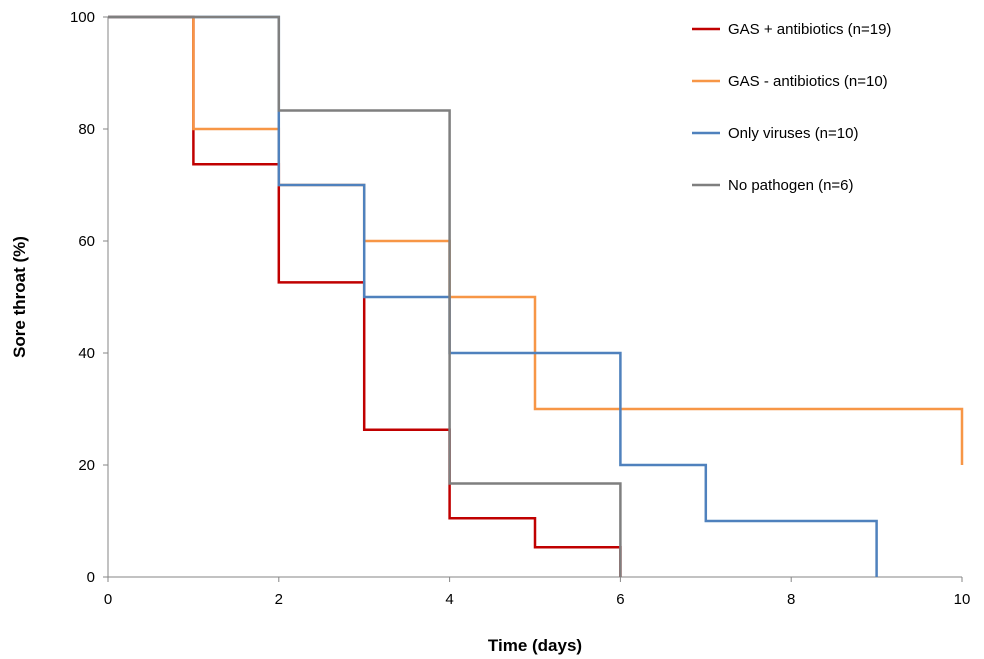 This screenshot has width=984, height=659. What do you see at coordinates (791, 185) in the screenshot?
I see `legend-label: No pathogen (n=6)` at bounding box center [791, 185].